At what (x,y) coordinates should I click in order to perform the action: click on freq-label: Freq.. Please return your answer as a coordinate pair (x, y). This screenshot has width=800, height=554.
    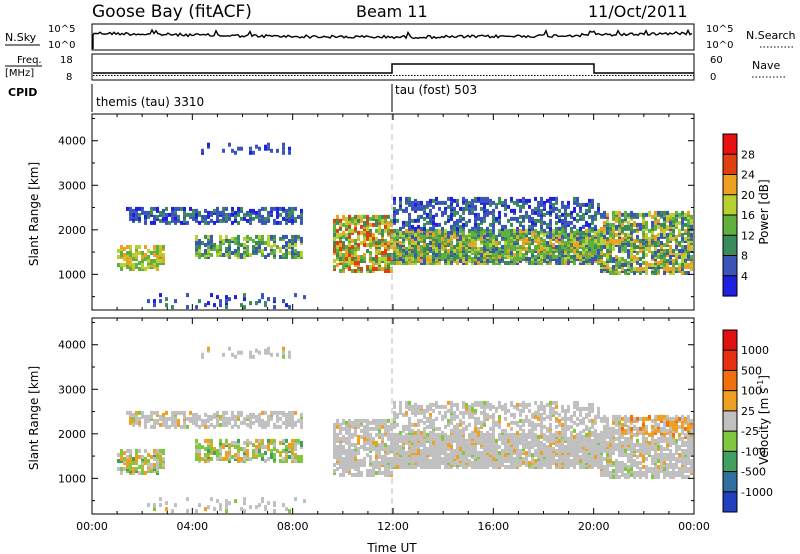
    Looking at the image, I should click on (29, 60).